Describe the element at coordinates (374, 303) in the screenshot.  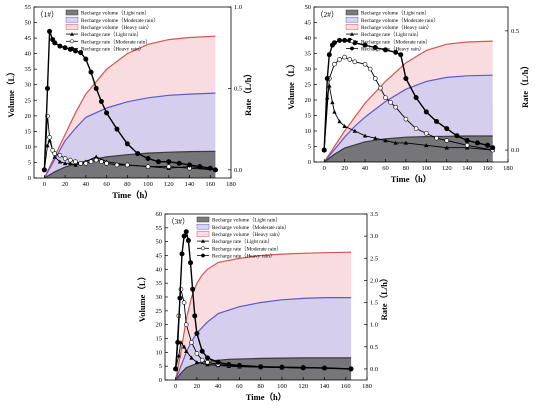
I see `y-right-tick-label: 1.5` at that location.